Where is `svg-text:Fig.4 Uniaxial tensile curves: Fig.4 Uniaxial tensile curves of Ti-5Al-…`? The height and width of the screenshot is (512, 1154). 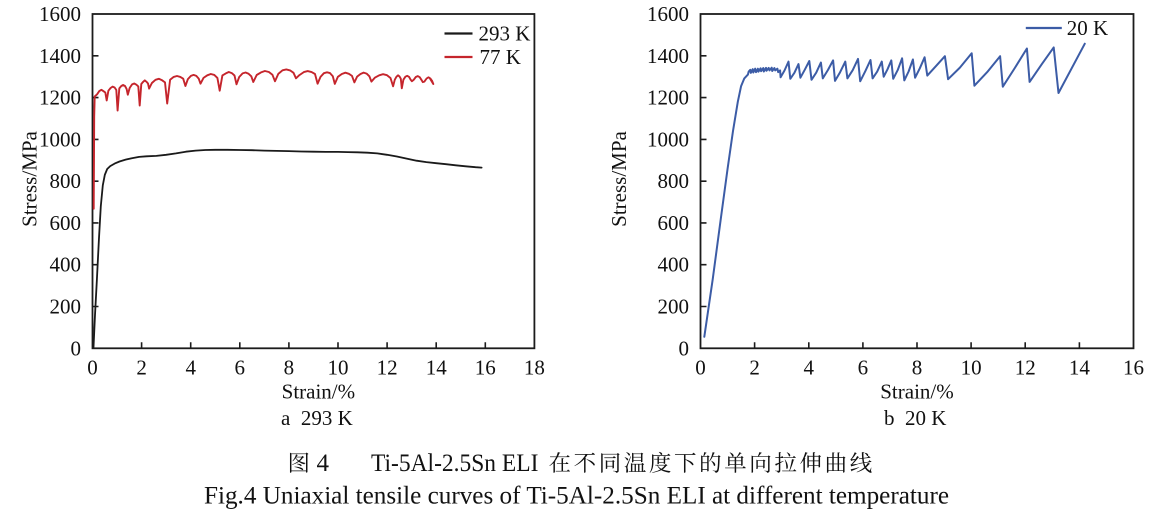 svg-text:Fig.4 Uniaxial tensile curves: Fig.4 Uniaxial tensile curves of Ti-5Al-… is located at coordinates (576, 495).